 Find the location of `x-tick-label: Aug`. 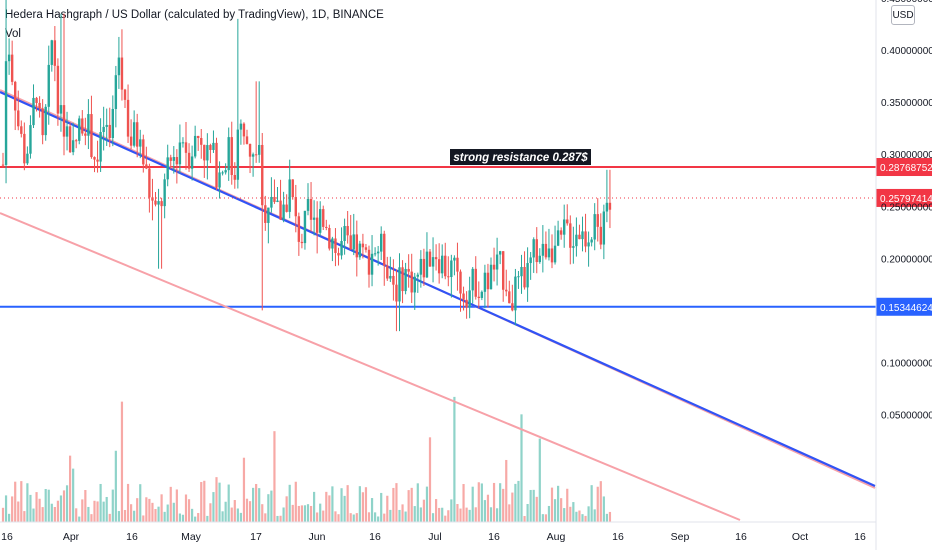

x-tick-label: Aug is located at coordinates (556, 537).